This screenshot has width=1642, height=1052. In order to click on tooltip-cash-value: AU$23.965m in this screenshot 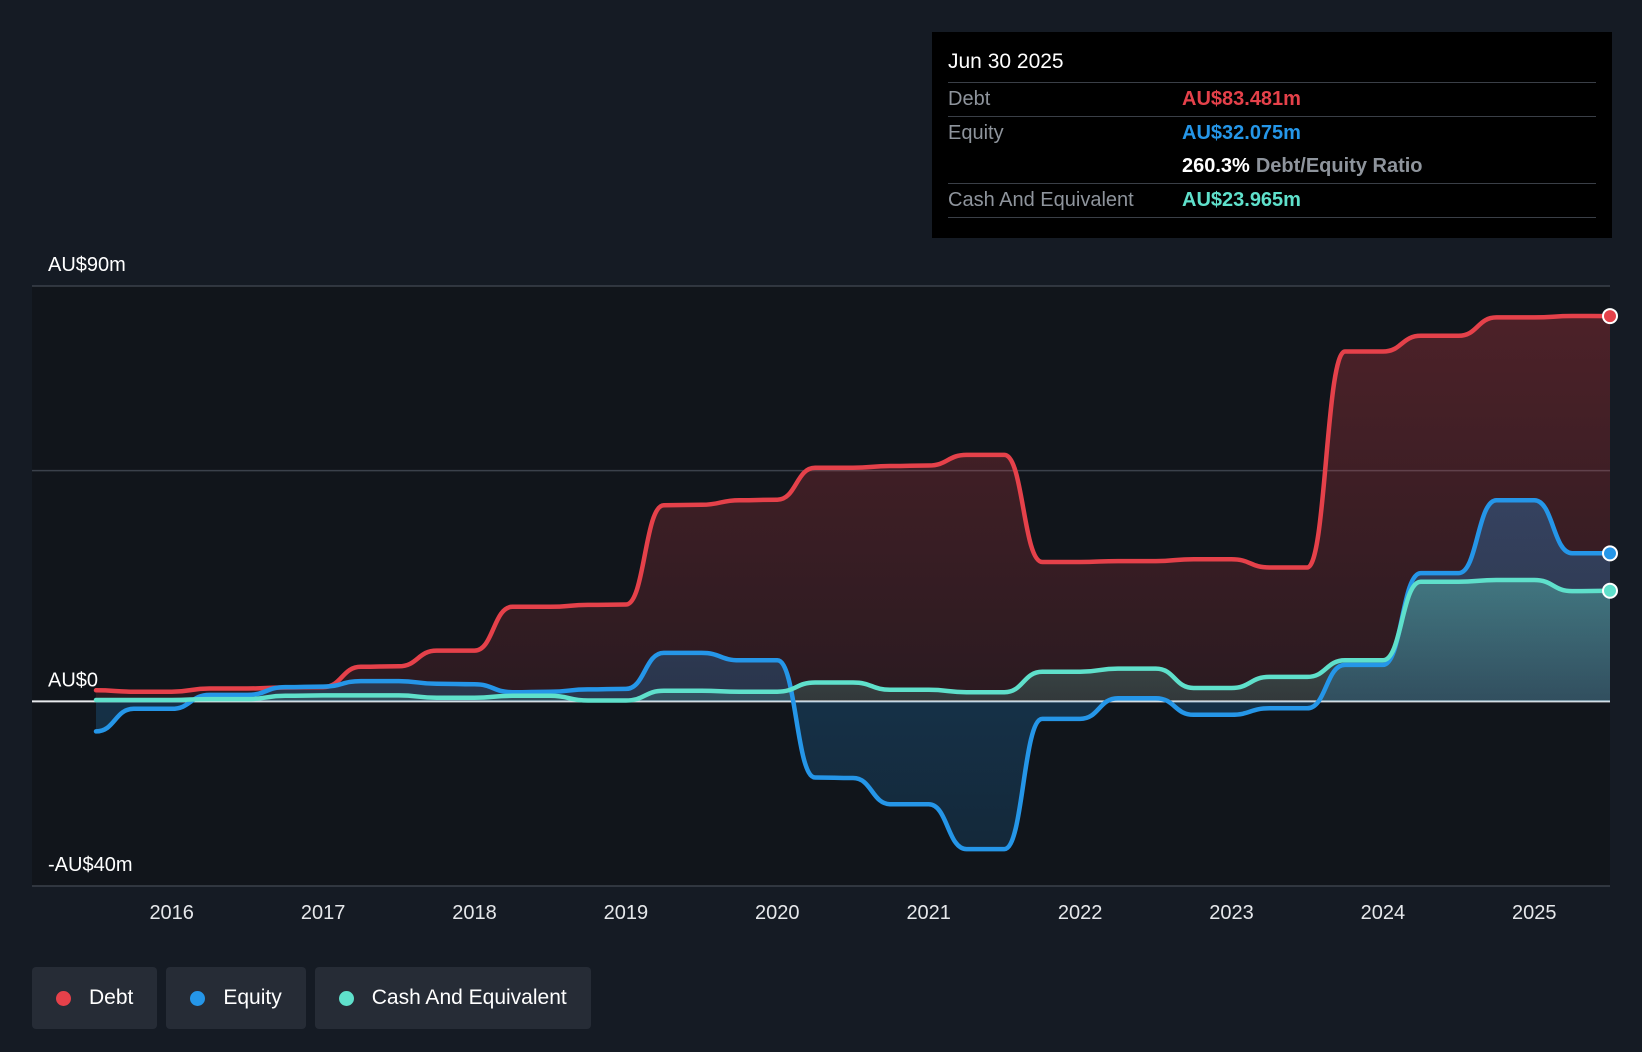, I will do `click(1241, 200)`.